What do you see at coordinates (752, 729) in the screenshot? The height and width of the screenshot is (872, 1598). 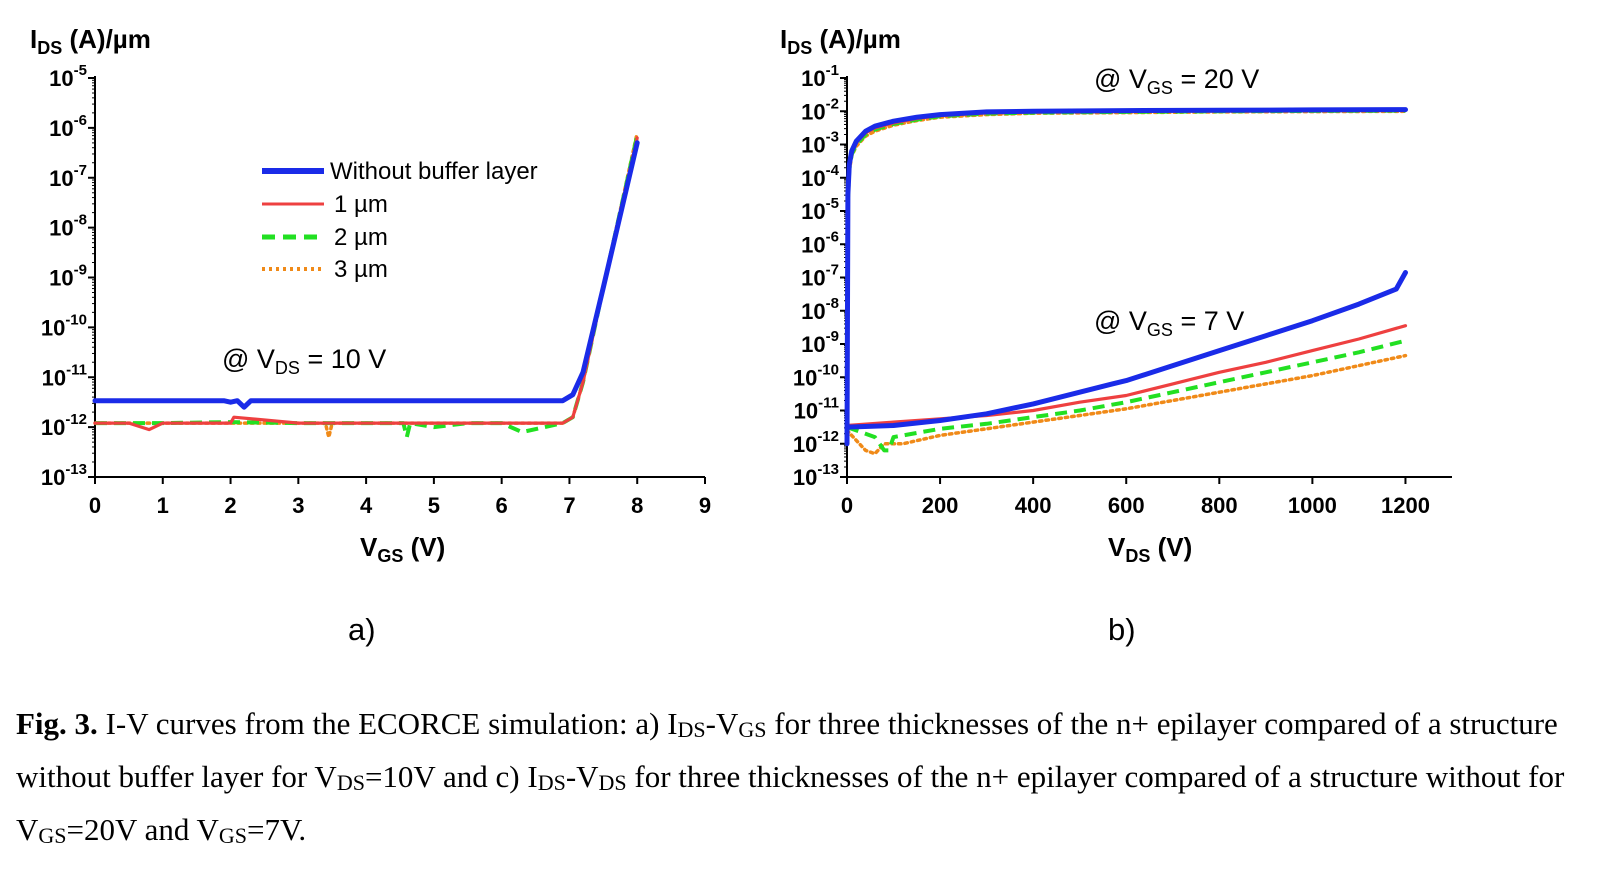 I see `caption-sub-2: GS` at bounding box center [752, 729].